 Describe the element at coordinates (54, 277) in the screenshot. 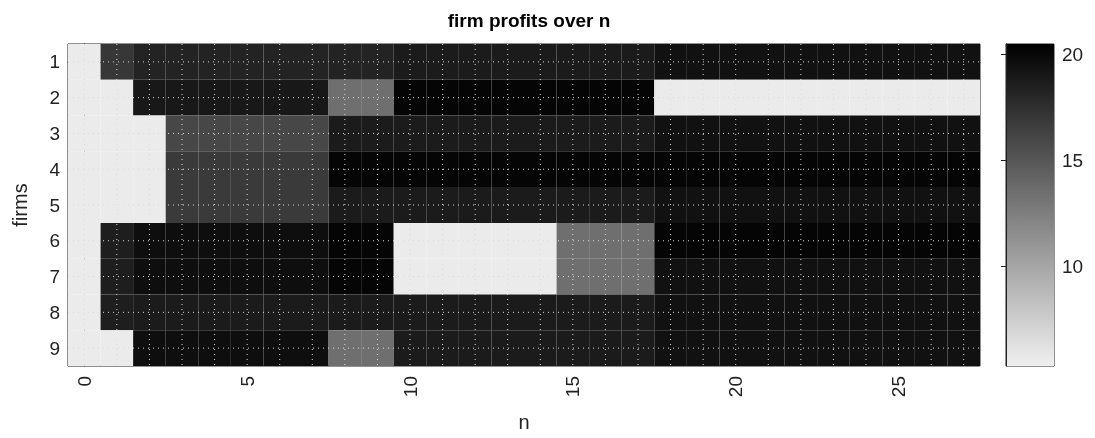

I see `y-tick-label: 7` at that location.